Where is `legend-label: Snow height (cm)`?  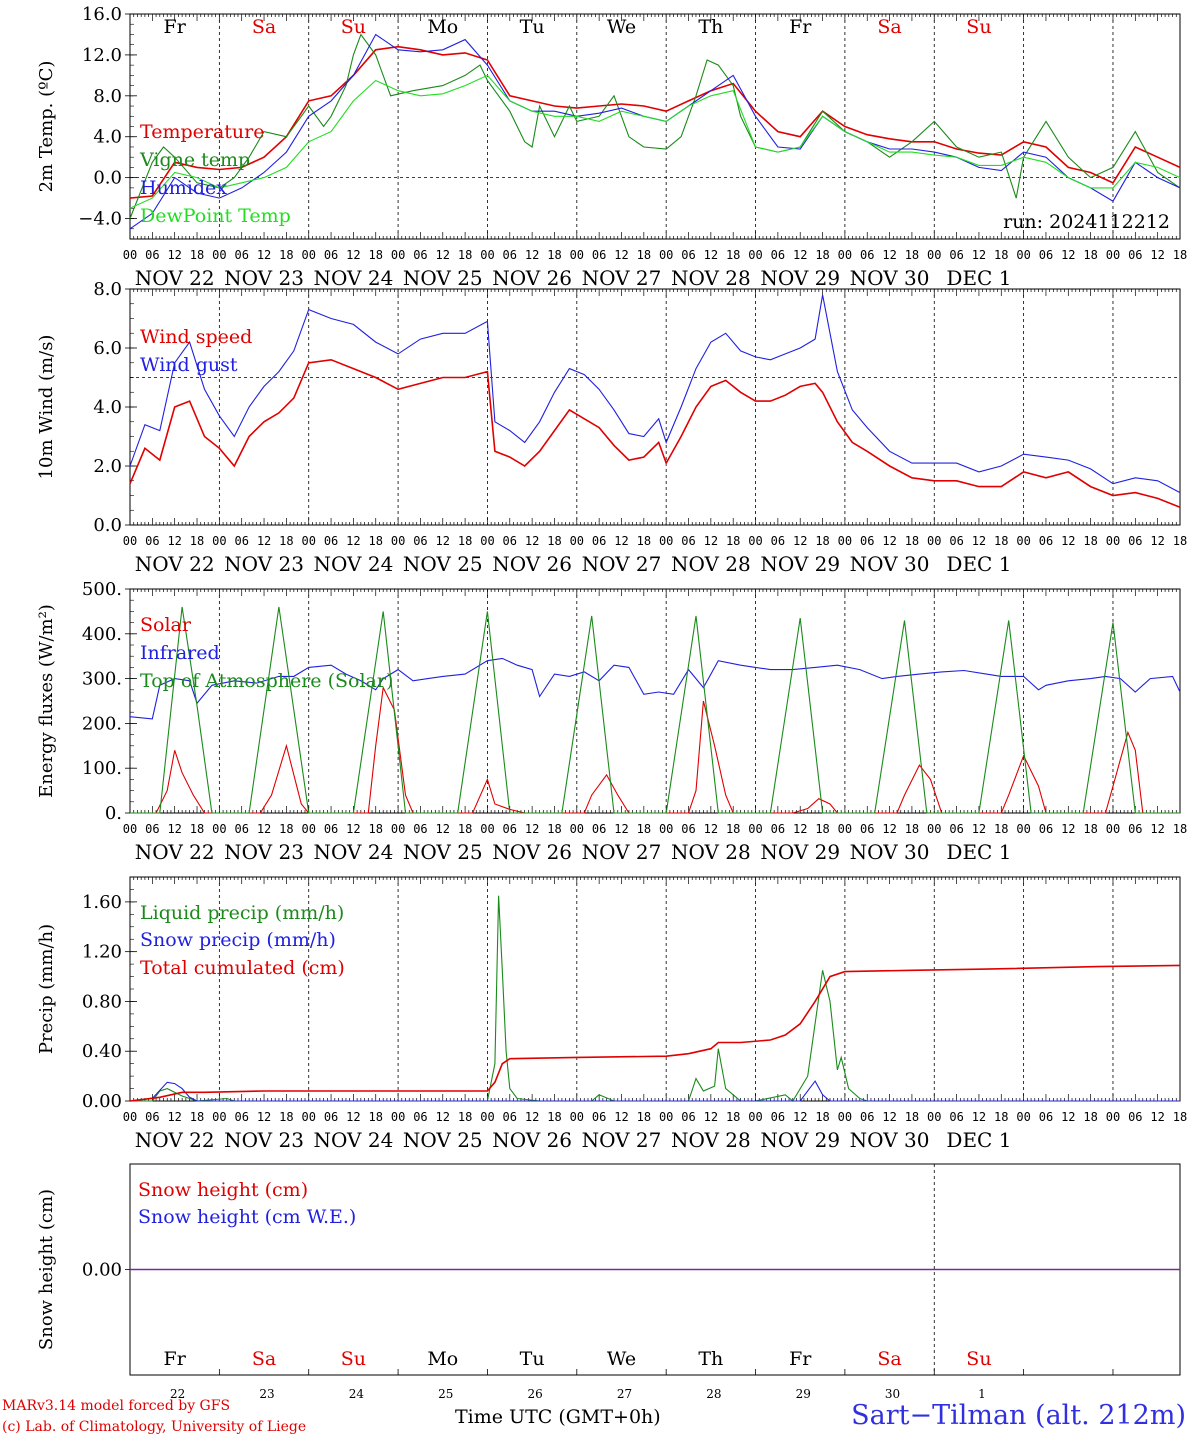
legend-label: Snow height (cm) is located at coordinates (223, 1190).